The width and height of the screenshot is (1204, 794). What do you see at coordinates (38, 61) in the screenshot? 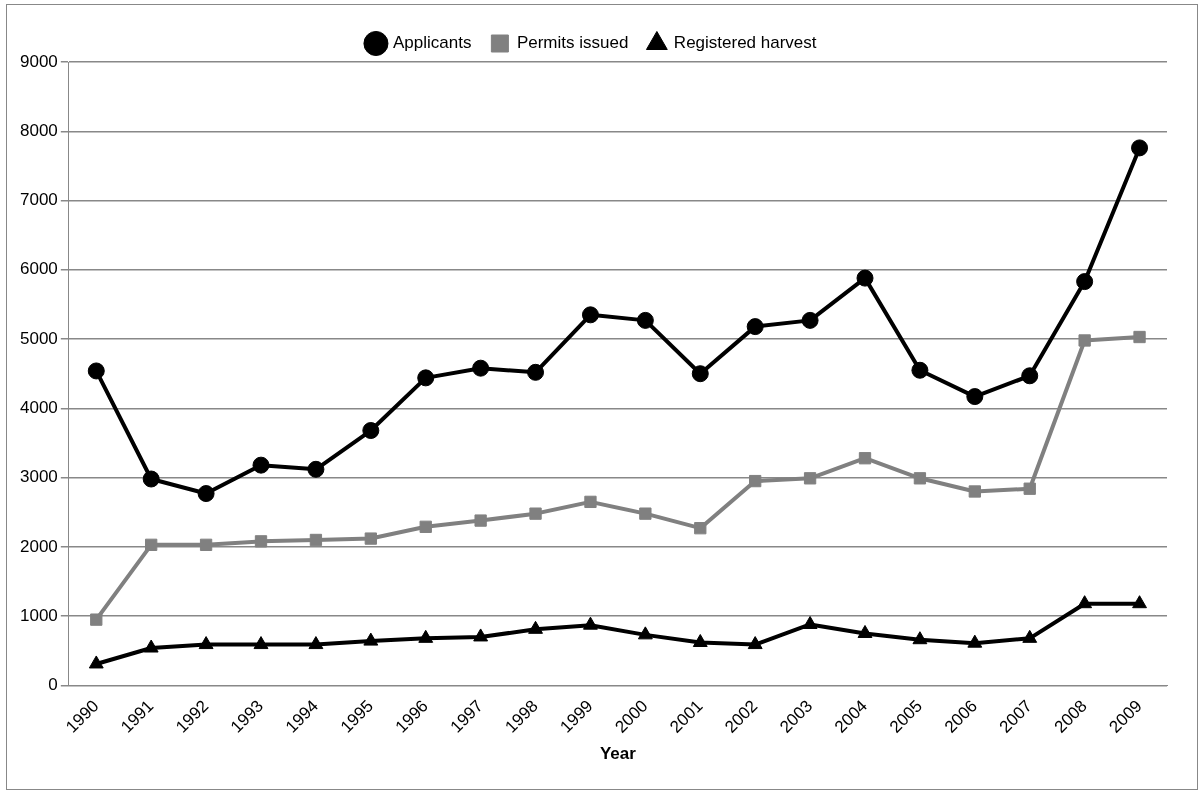
I see `y-tick-label: 9000` at bounding box center [38, 61].